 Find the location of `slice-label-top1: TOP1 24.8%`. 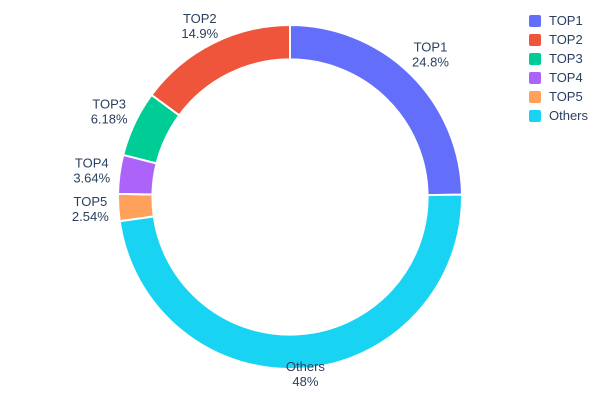

slice-label-top1: TOP1 24.8% is located at coordinates (430, 55).